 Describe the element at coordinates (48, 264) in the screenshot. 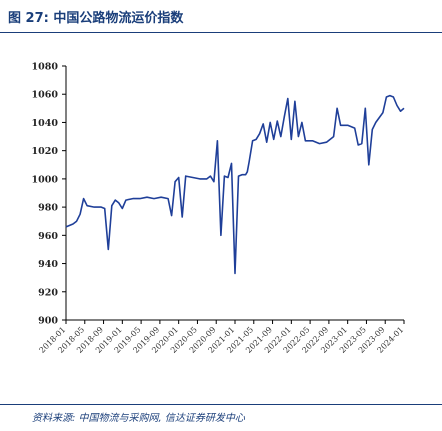

I see `y-tick-label: 940` at that location.